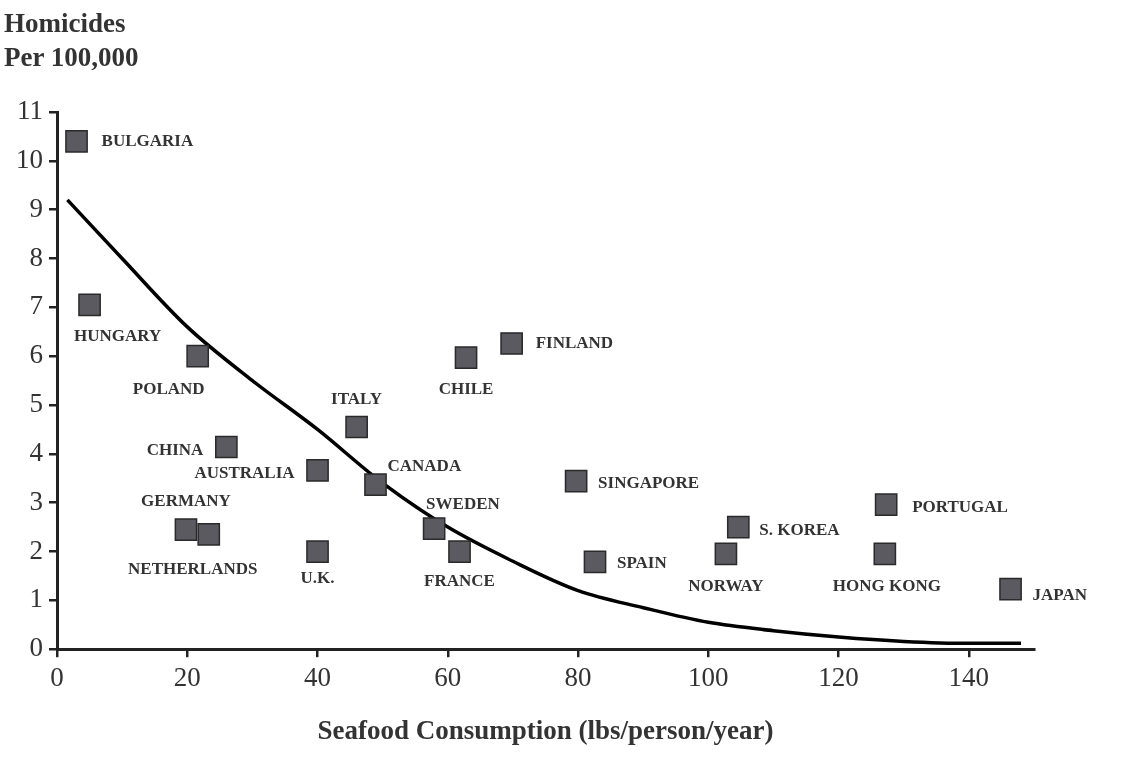  Describe the element at coordinates (36, 354) in the screenshot. I see `y-tick-label: 6` at that location.